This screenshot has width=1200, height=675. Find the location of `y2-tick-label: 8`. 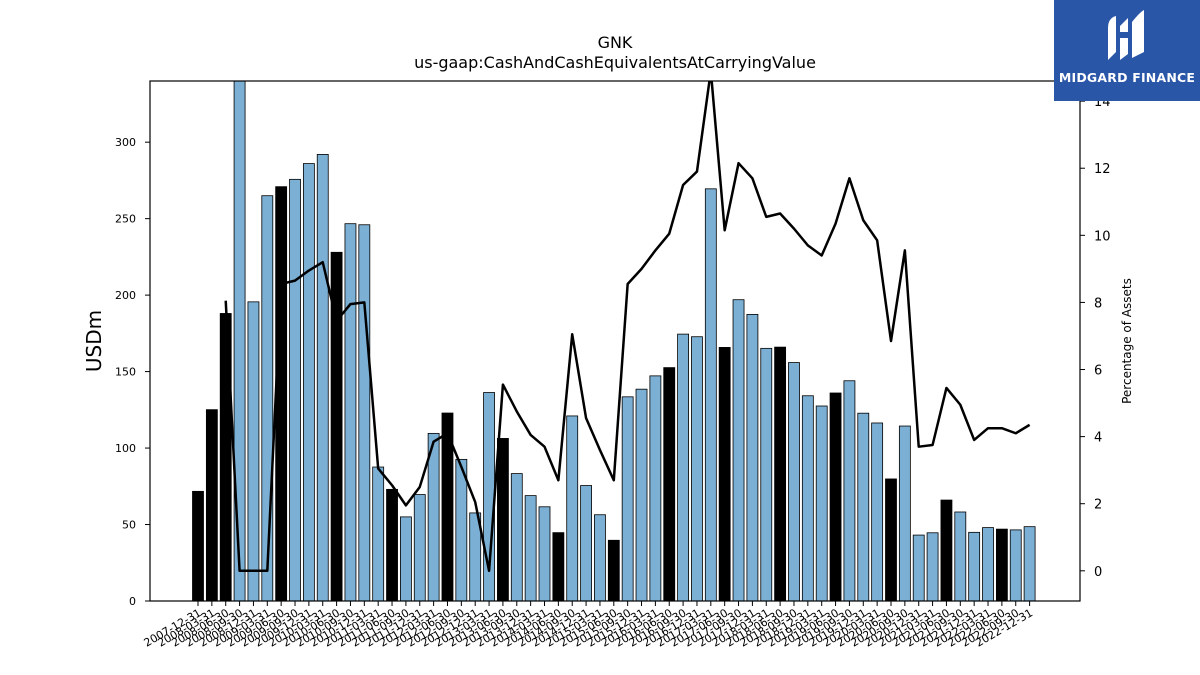

y2-tick-label: 8 is located at coordinates (1098, 303).